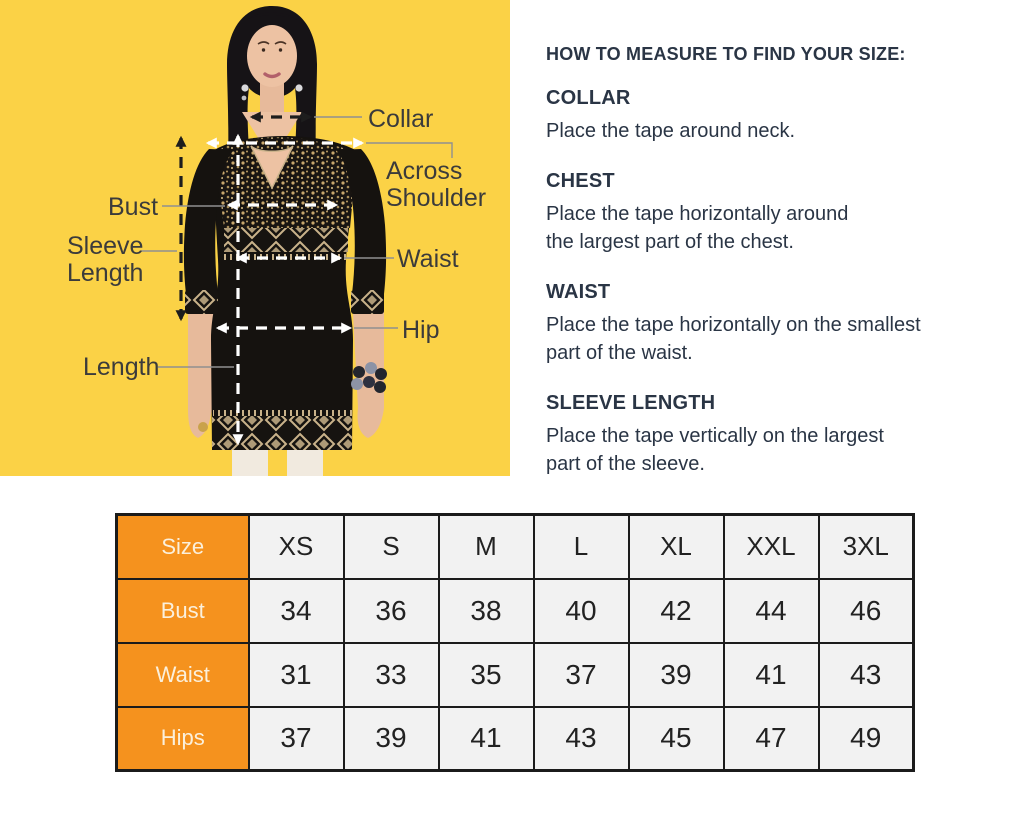 The height and width of the screenshot is (820, 1024). I want to click on size-cell-3xl: 3XL, so click(866, 546).